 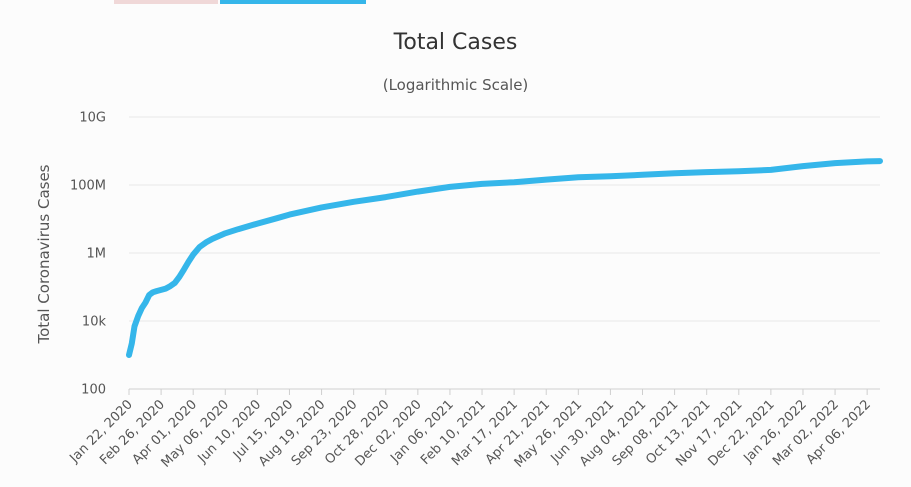 What do you see at coordinates (166, 2) in the screenshot?
I see `tab-inactive` at bounding box center [166, 2].